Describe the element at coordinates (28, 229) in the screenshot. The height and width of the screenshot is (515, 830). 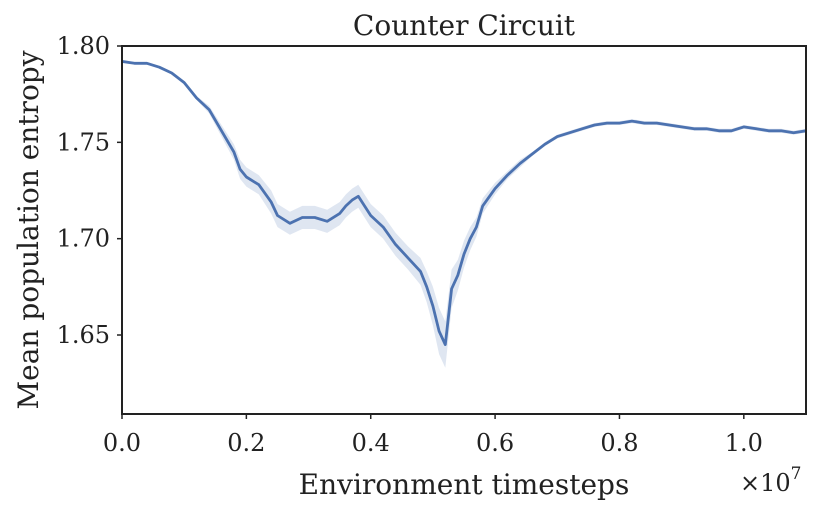
I see `y-axis-label: Mean population entropy` at that location.